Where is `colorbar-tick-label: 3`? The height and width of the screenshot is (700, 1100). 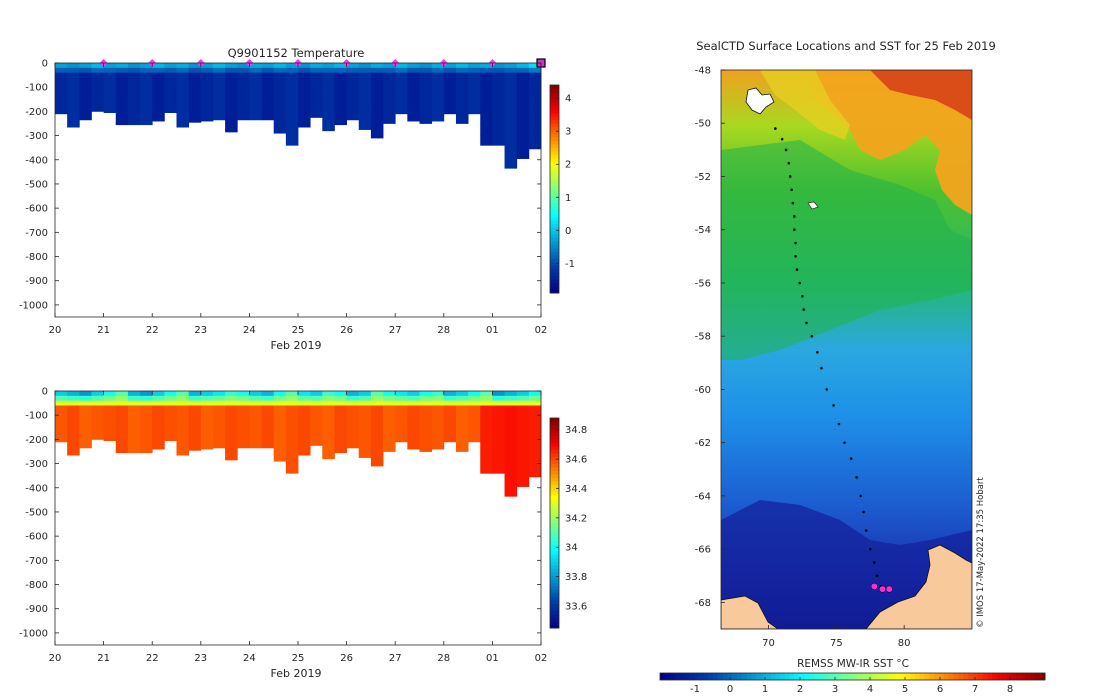
colorbar-tick-label: 3 is located at coordinates (568, 132).